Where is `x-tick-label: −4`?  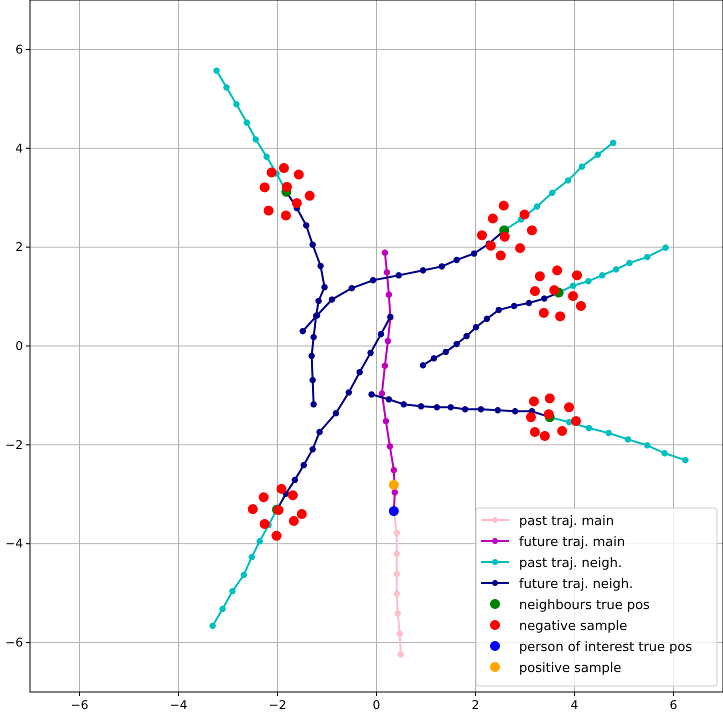
x-tick-label: −4 is located at coordinates (179, 705).